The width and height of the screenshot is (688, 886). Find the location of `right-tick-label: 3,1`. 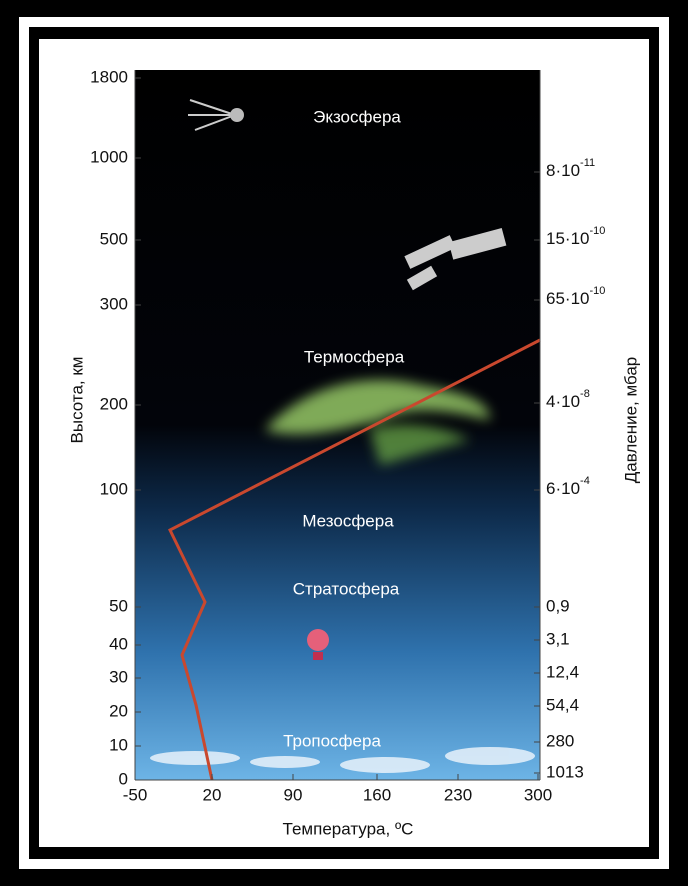

right-tick-label: 3,1 is located at coordinates (558, 638).